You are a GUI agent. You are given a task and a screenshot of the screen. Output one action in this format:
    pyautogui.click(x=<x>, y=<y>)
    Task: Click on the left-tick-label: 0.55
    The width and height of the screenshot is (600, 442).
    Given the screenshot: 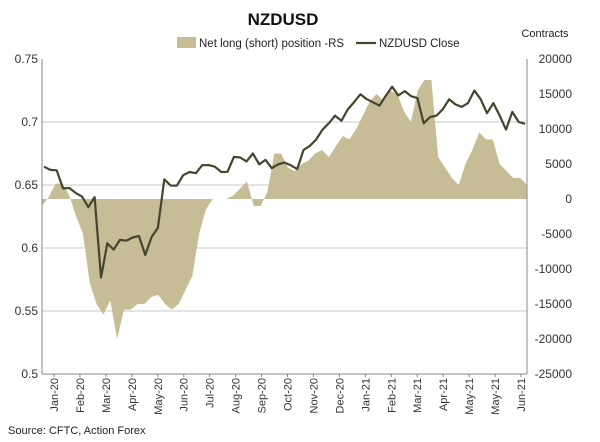 What is the action you would take?
    pyautogui.click(x=27, y=311)
    